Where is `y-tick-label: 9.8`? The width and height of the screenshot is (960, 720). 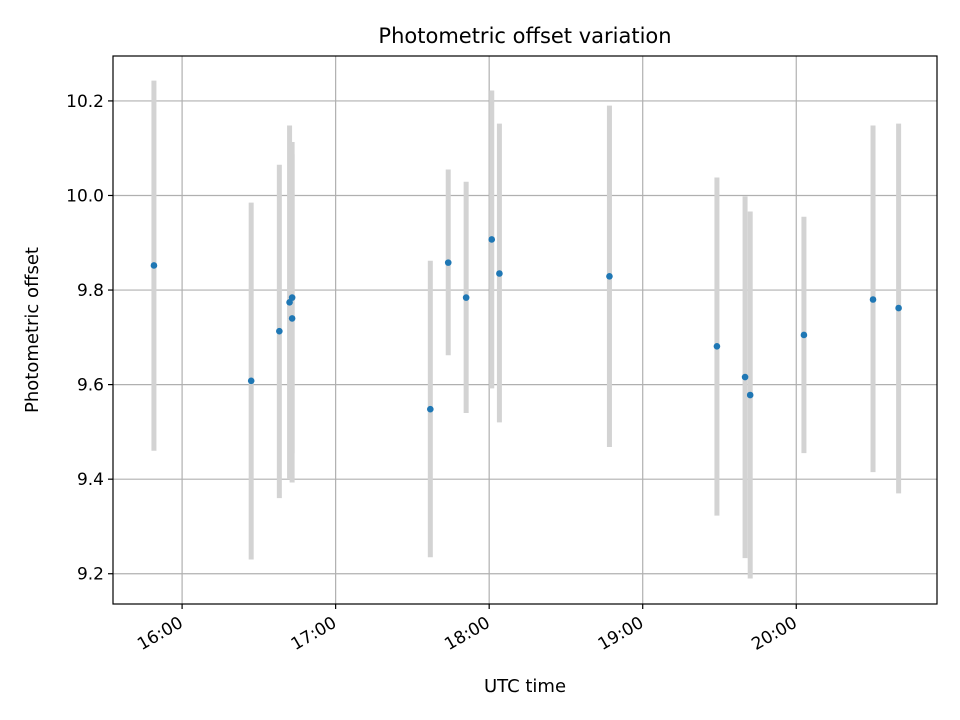 y-tick-label: 9.8 is located at coordinates (90, 291).